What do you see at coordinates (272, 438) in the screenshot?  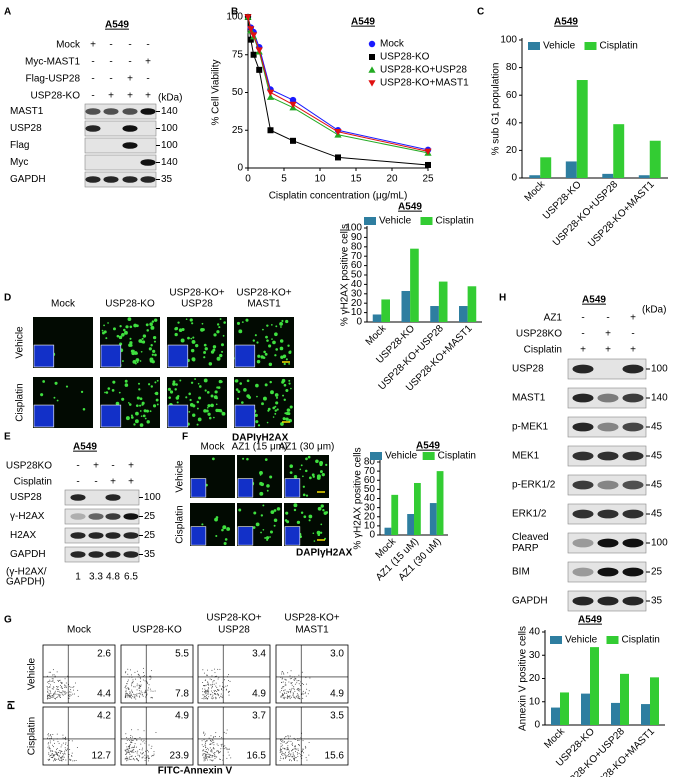 I see `stain-label: γH2AX` at bounding box center [272, 438].